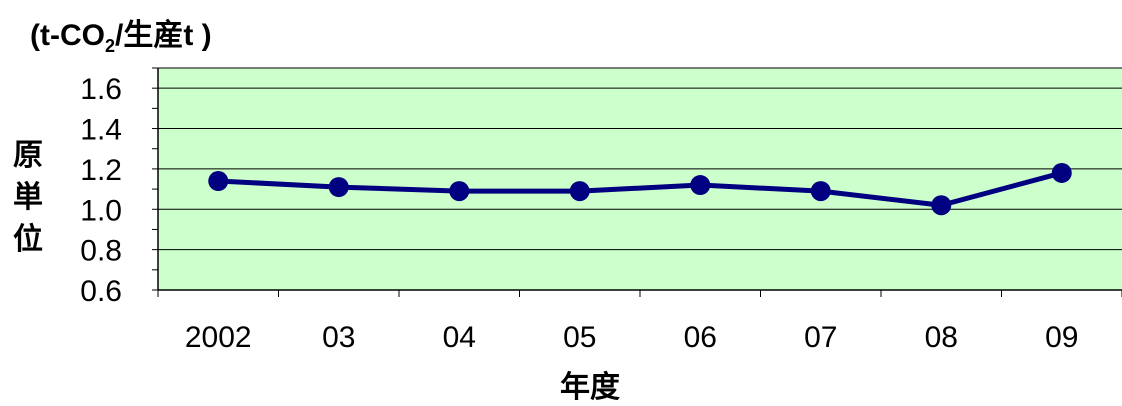  What do you see at coordinates (590, 387) in the screenshot?
I see `x-axis-label: 年度` at bounding box center [590, 387].